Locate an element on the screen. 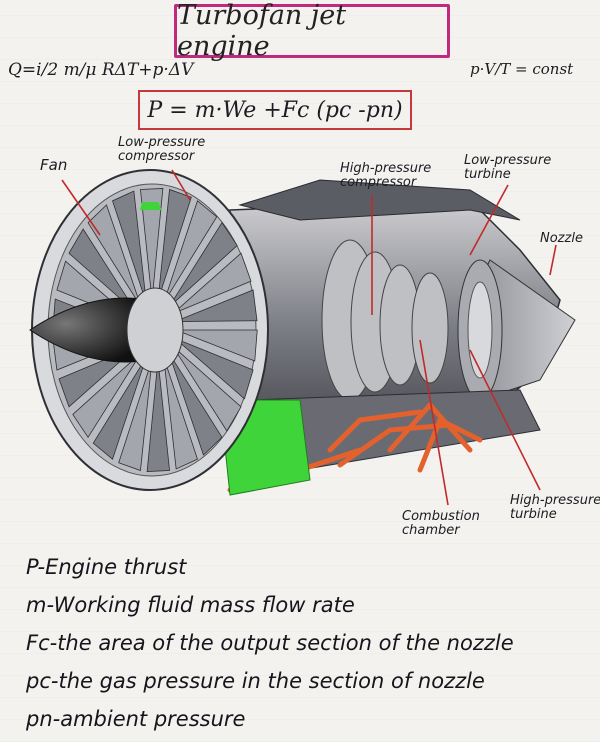  green-lpc-marker is located at coordinates (151, 206).